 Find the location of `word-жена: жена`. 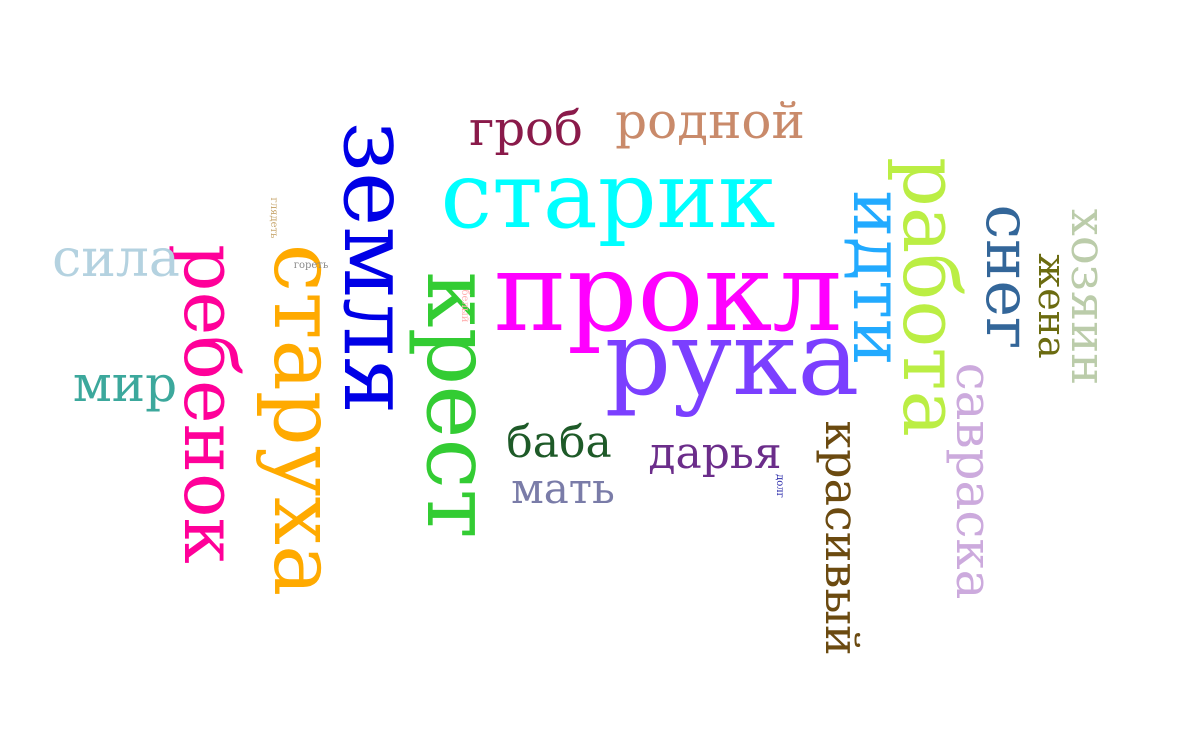

word-жена: жена is located at coordinates (1052, 306).